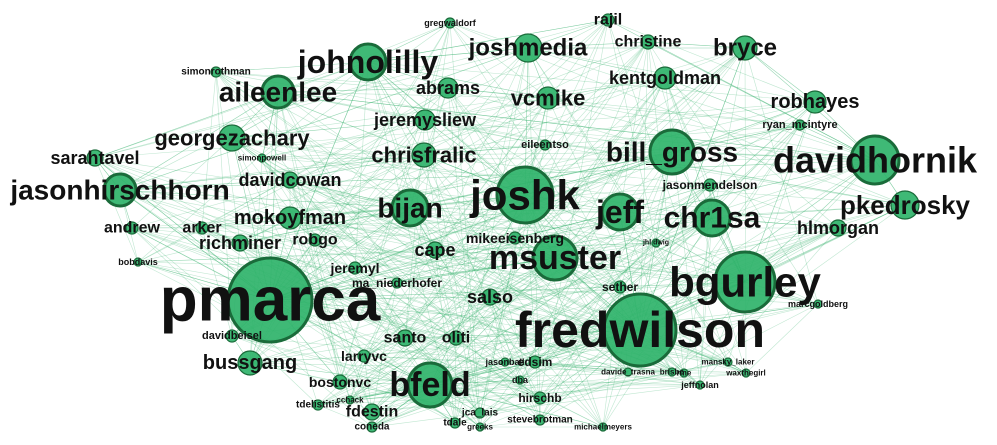 Image resolution: width=997 pixels, height=445 pixels. Describe the element at coordinates (350, 400) in the screenshot. I see `node-cchack` at that location.